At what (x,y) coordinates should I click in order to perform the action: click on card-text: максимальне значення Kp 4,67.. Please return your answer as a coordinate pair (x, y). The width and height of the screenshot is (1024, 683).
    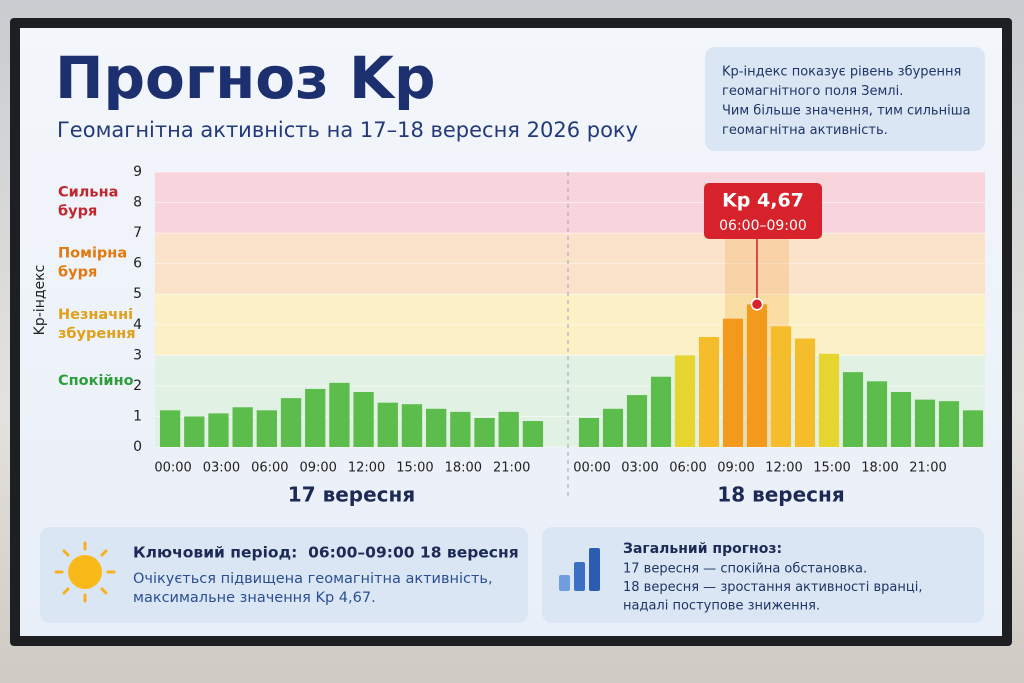
    Looking at the image, I should click on (254, 598).